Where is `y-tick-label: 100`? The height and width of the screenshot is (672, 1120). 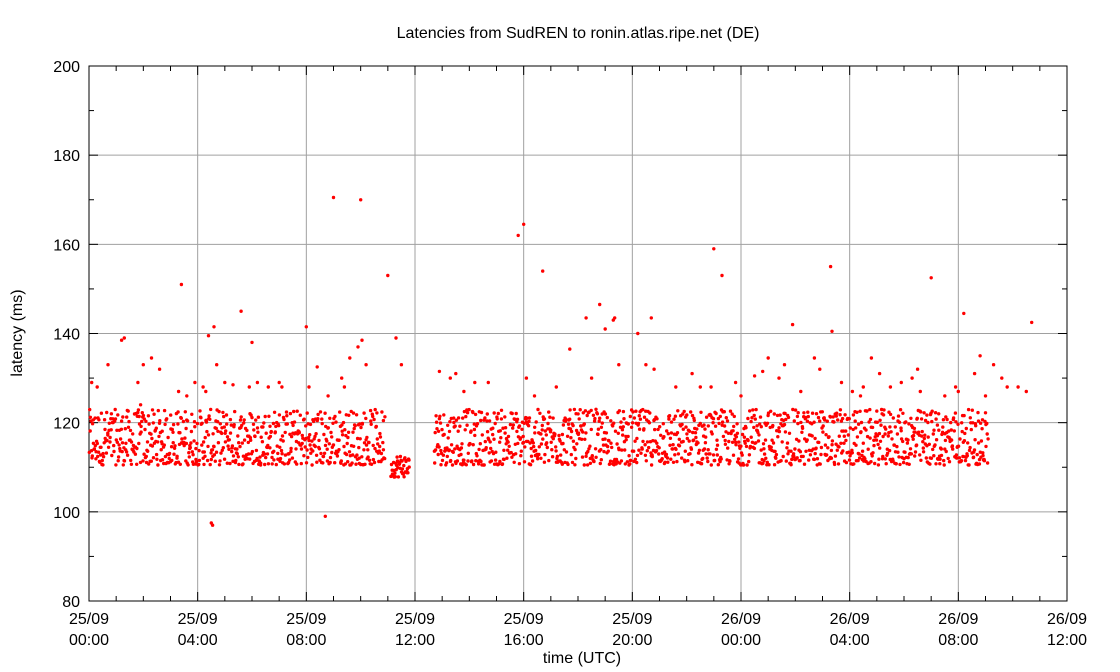
y-tick-label: 100 is located at coordinates (66, 513).